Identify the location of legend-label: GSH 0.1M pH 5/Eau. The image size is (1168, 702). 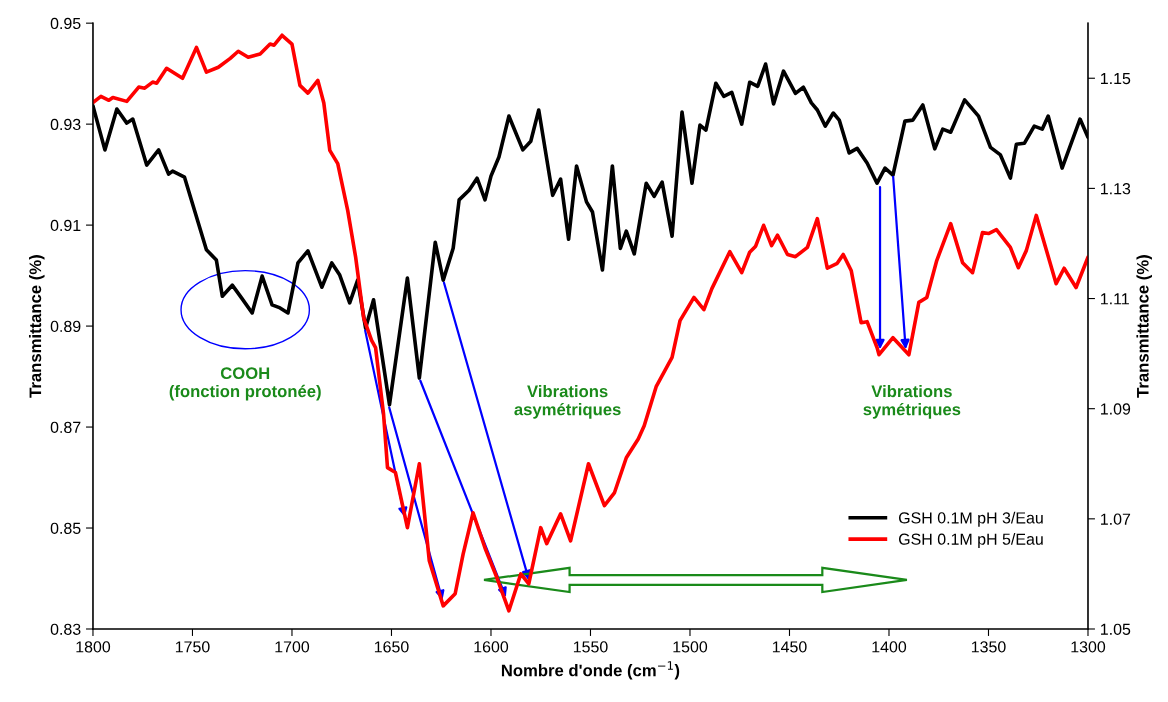
(970, 540).